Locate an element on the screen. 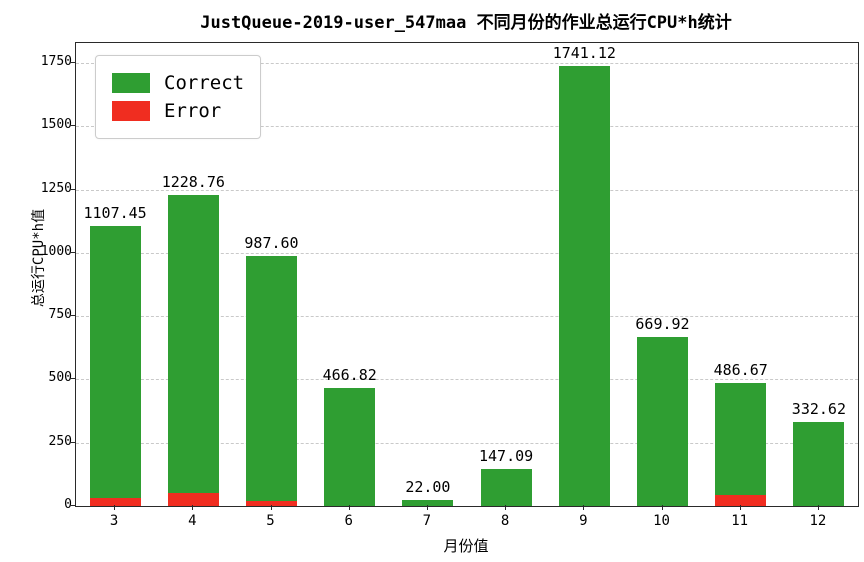 This screenshot has height=562, width=864. legend: Correct Error is located at coordinates (178, 97).